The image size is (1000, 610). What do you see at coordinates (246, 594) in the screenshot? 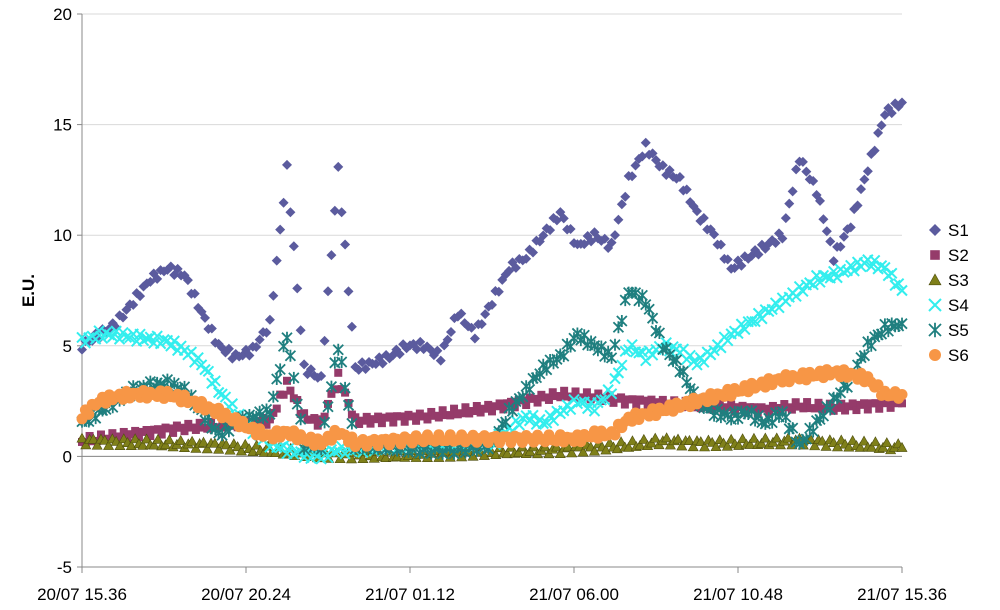
I see `x-tick-label: 20/07 20.24` at bounding box center [246, 594].